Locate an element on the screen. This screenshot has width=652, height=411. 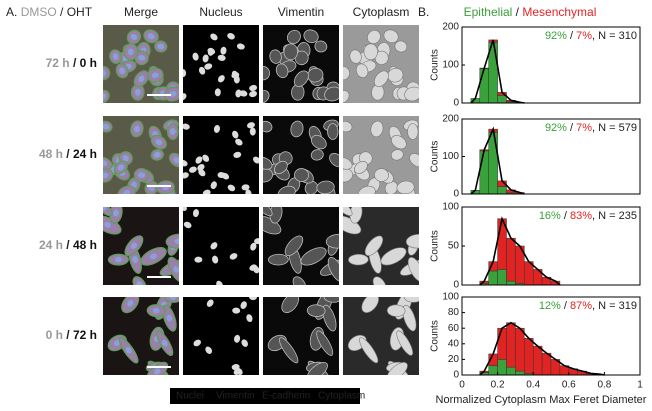
image-bg is located at coordinates (221, 64).